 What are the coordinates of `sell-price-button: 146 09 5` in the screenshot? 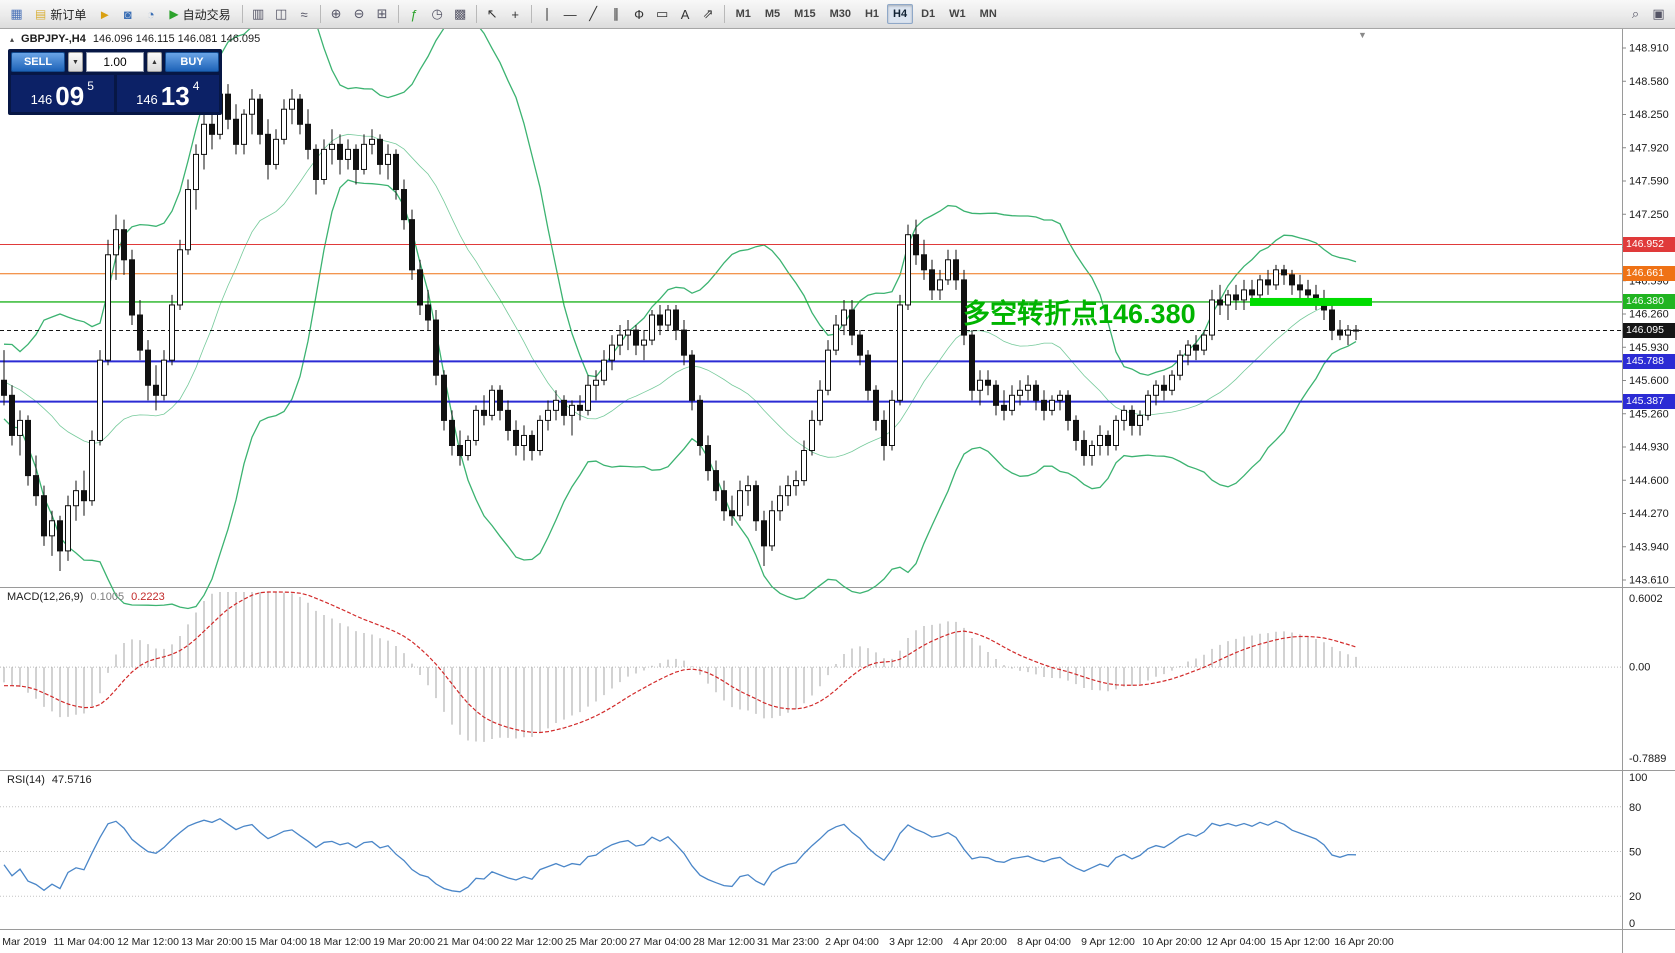 It's located at (62, 93).